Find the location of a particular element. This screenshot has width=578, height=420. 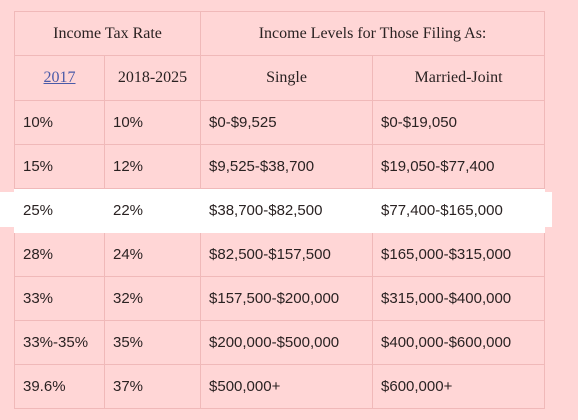

cell-rate-2017: 25% is located at coordinates (59, 210).